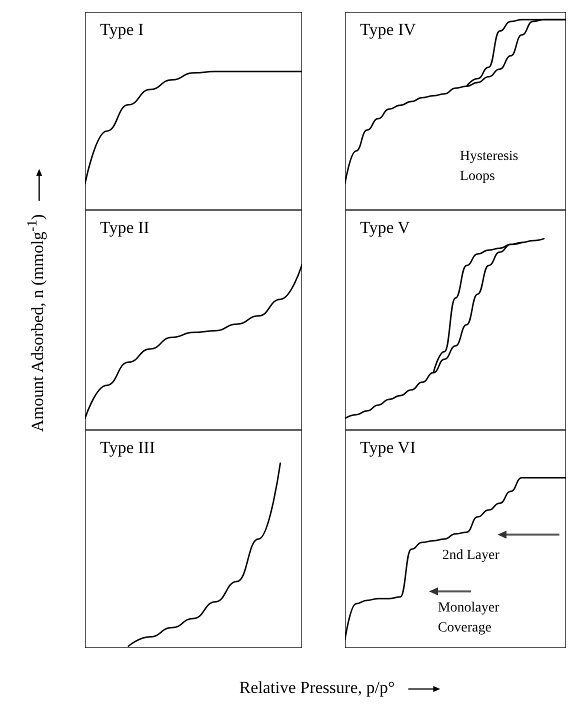 This screenshot has height=707, width=568. Describe the element at coordinates (388, 447) in the screenshot. I see `chart-title: Type VI` at that location.